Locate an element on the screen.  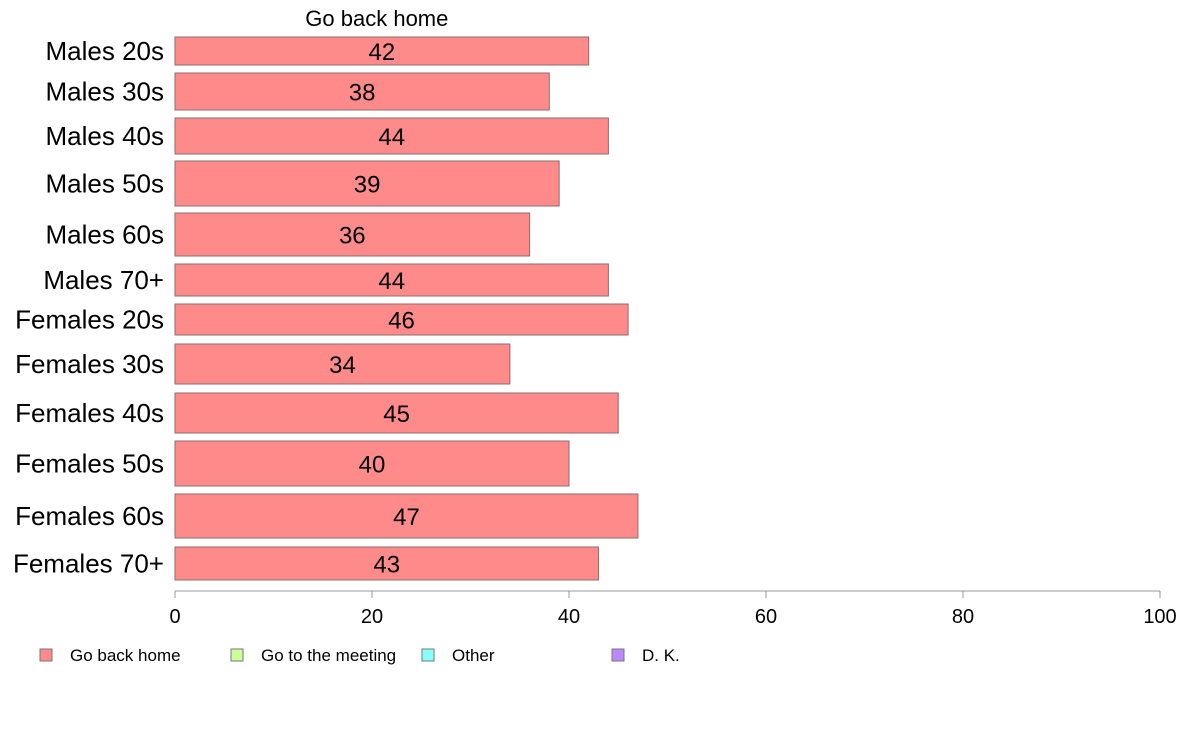
value-label: 38 is located at coordinates (362, 93).